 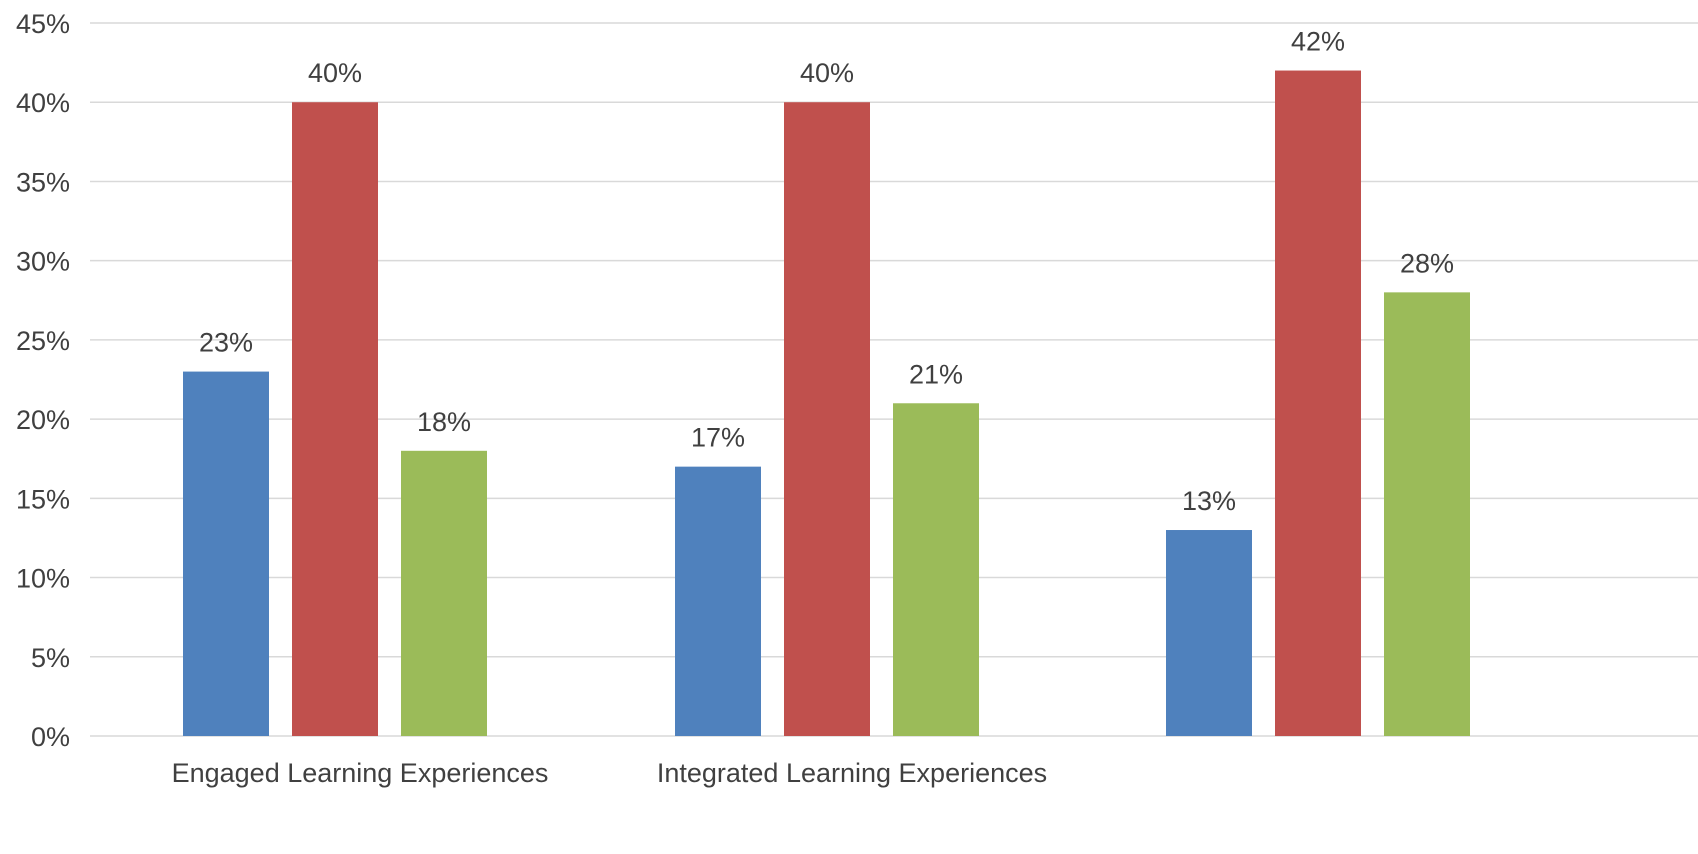 I want to click on y-tick-label: 5%, so click(x=50, y=658).